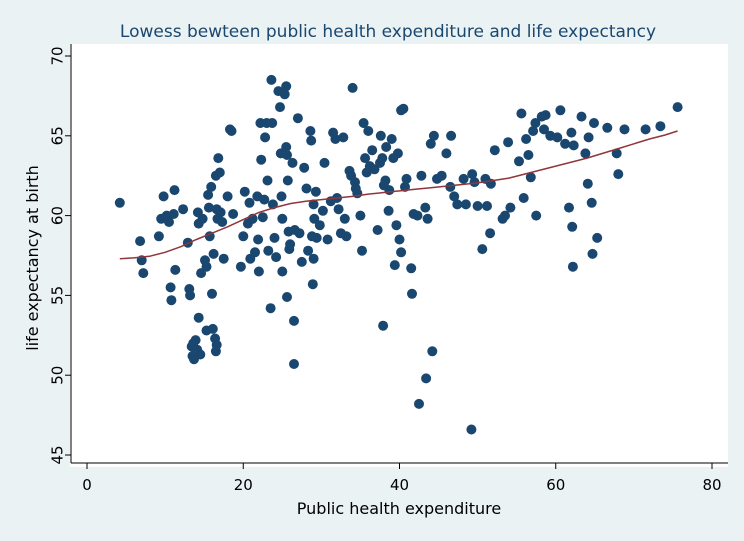 Image resolution: width=744 pixels, height=541 pixels. I want to click on x-tick-label: 0, so click(87, 485).